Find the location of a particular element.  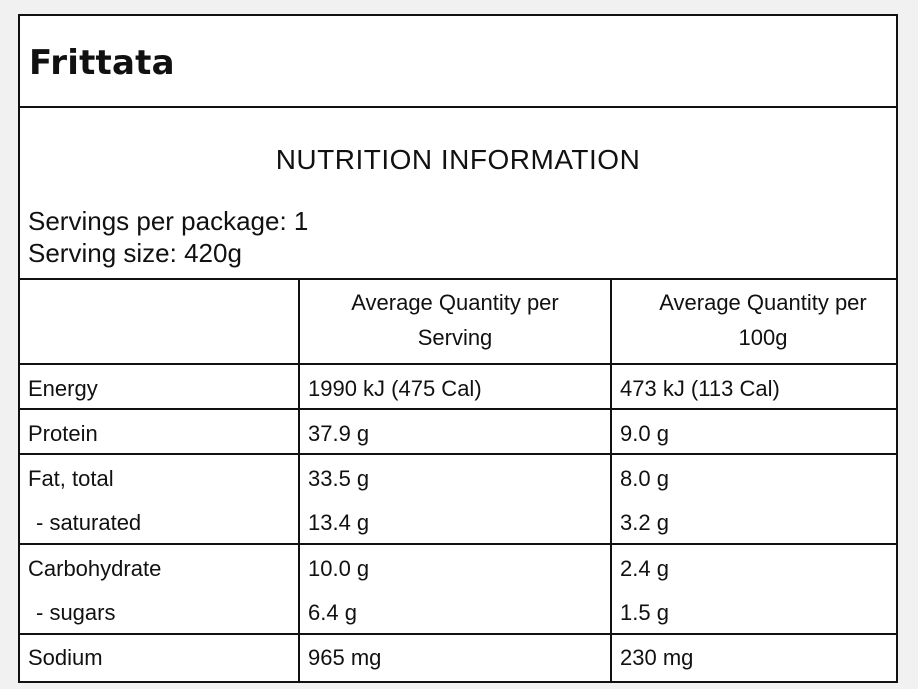

nutrient-label-sugars: - sugars is located at coordinates (76, 612).